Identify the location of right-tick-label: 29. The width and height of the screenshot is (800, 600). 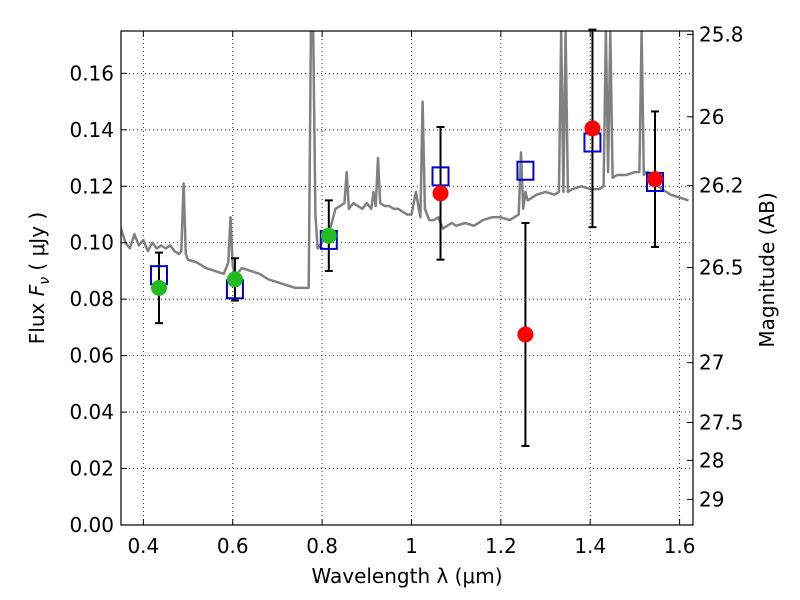
(711, 499).